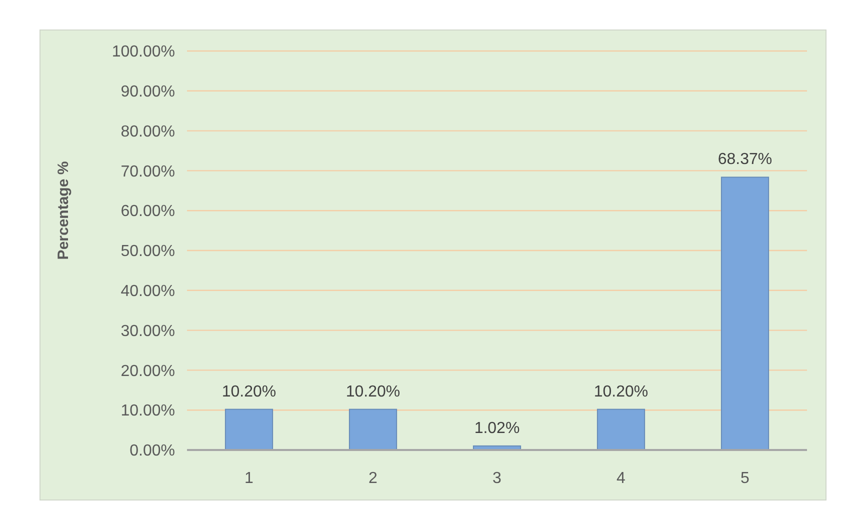 This screenshot has height=528, width=845. What do you see at coordinates (143, 52) in the screenshot?
I see `y-tick-label: 100.00%` at bounding box center [143, 52].